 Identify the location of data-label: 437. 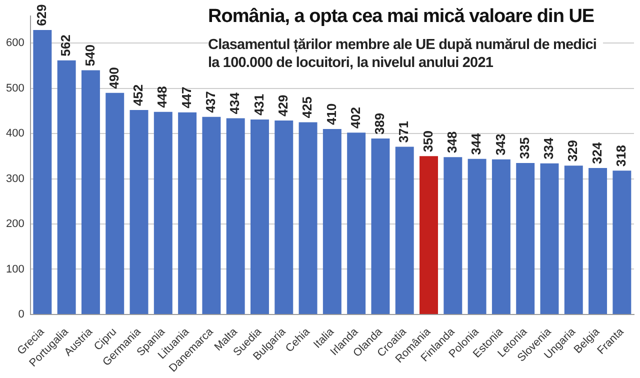
(210, 102).